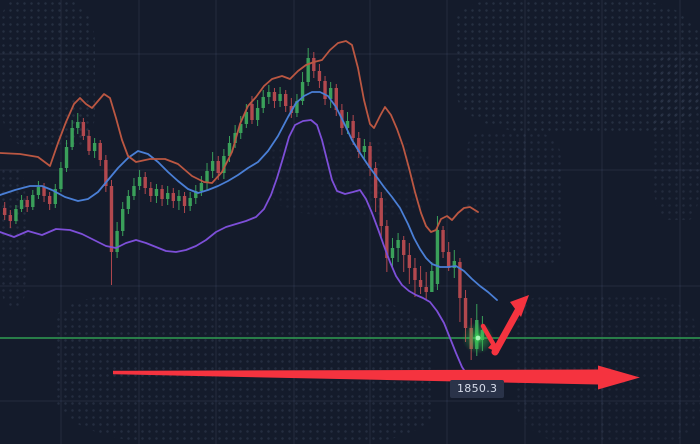  I want to click on trend-arrow-right, so click(376, 377).